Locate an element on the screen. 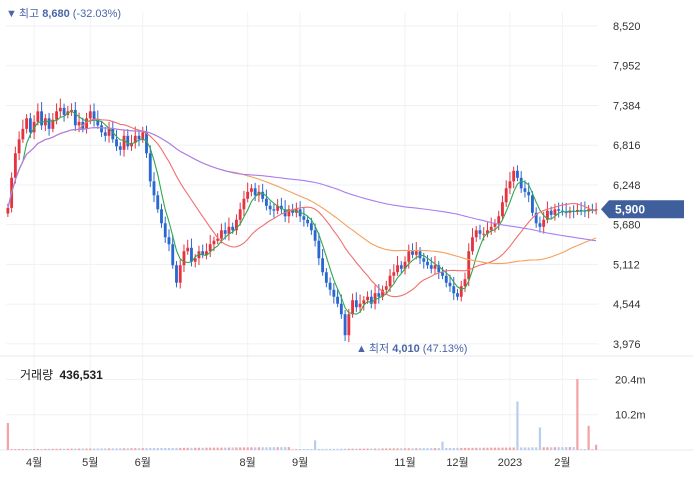 The width and height of the screenshot is (693, 482). current-price-tag is located at coordinates (642, 209).